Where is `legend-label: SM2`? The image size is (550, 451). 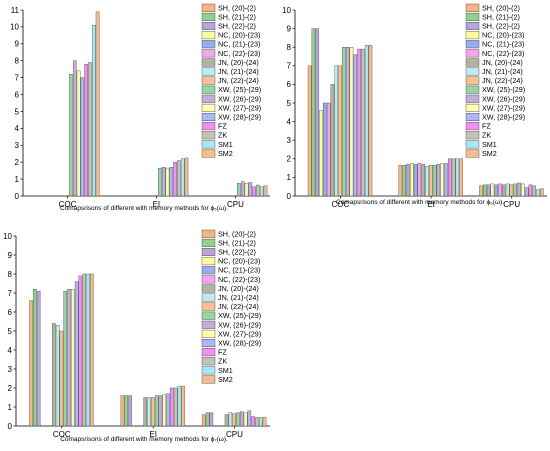
legend-label: SM2 is located at coordinates (225, 379).